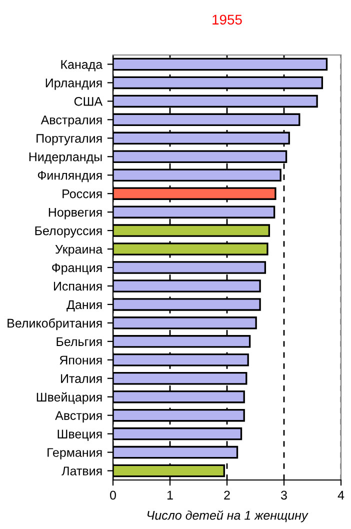 This screenshot has width=351, height=529. What do you see at coordinates (77, 269) in the screenshot?
I see `y-tick-label: Франция` at bounding box center [77, 269].